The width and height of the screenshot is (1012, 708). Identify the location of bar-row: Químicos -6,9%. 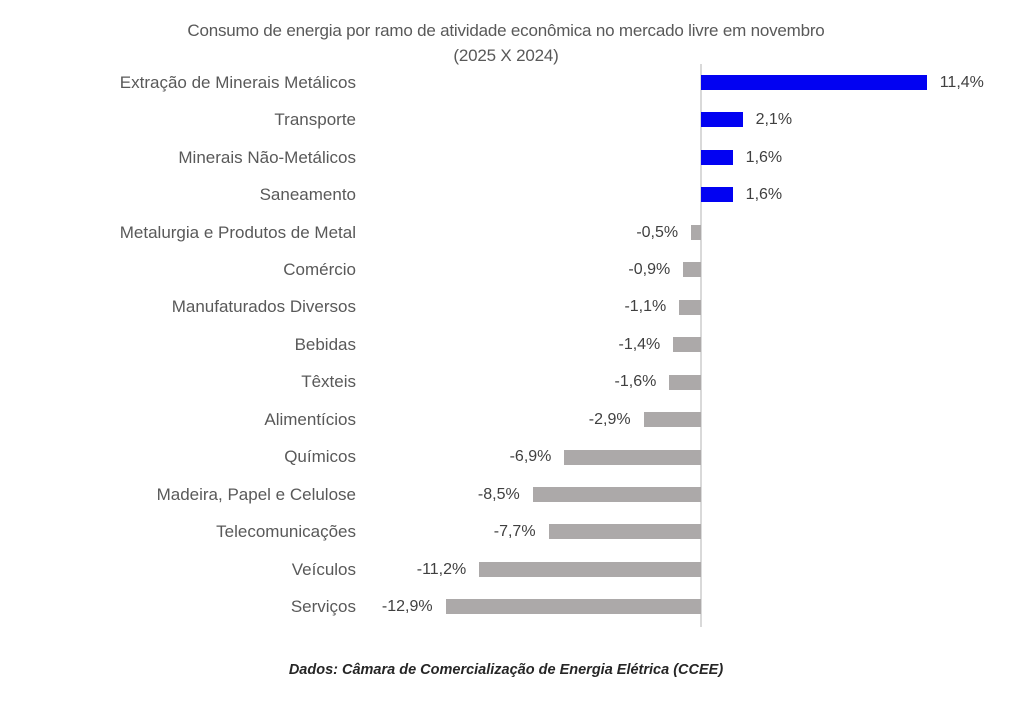
(506, 457).